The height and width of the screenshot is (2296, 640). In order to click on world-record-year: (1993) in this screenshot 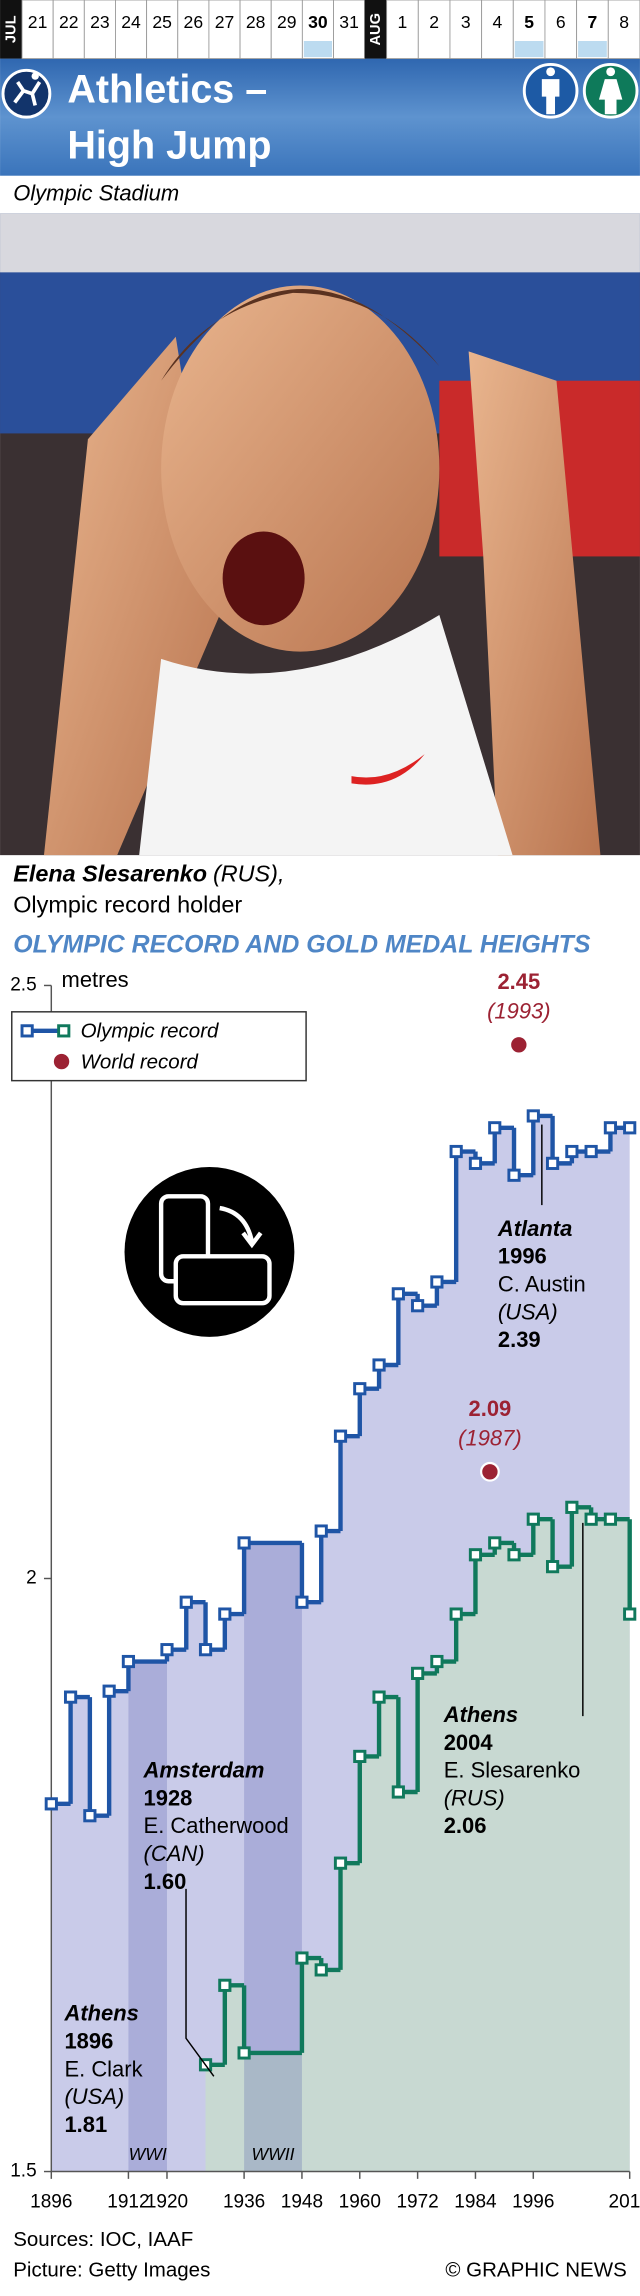, I will do `click(518, 1010)`.